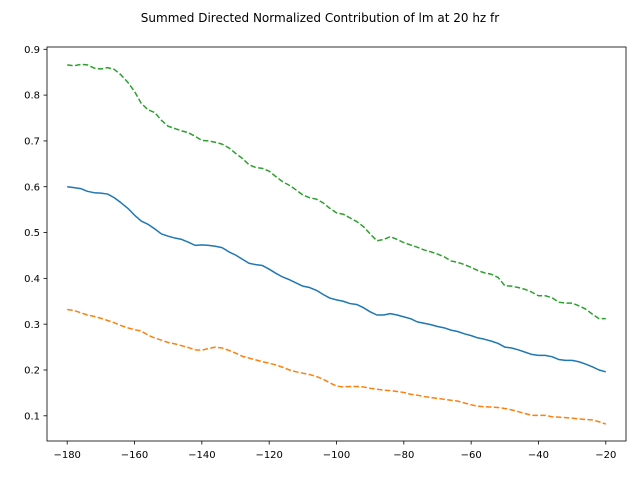  What do you see at coordinates (32, 371) in the screenshot?
I see `y-tick-label: 0.2` at bounding box center [32, 371].